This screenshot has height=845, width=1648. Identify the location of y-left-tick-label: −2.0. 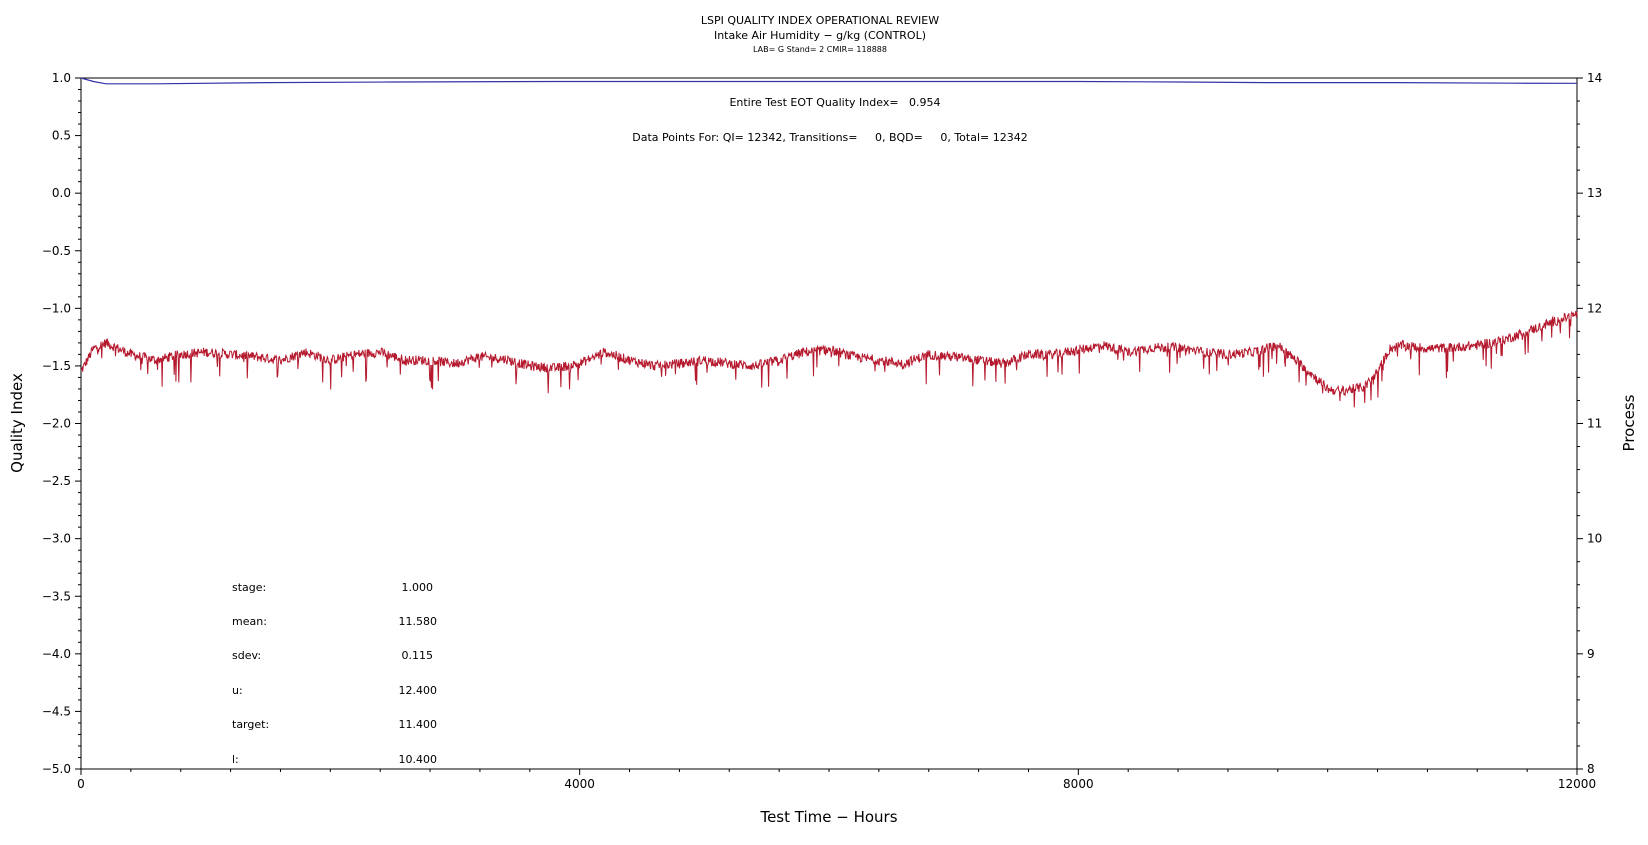
(56, 424).